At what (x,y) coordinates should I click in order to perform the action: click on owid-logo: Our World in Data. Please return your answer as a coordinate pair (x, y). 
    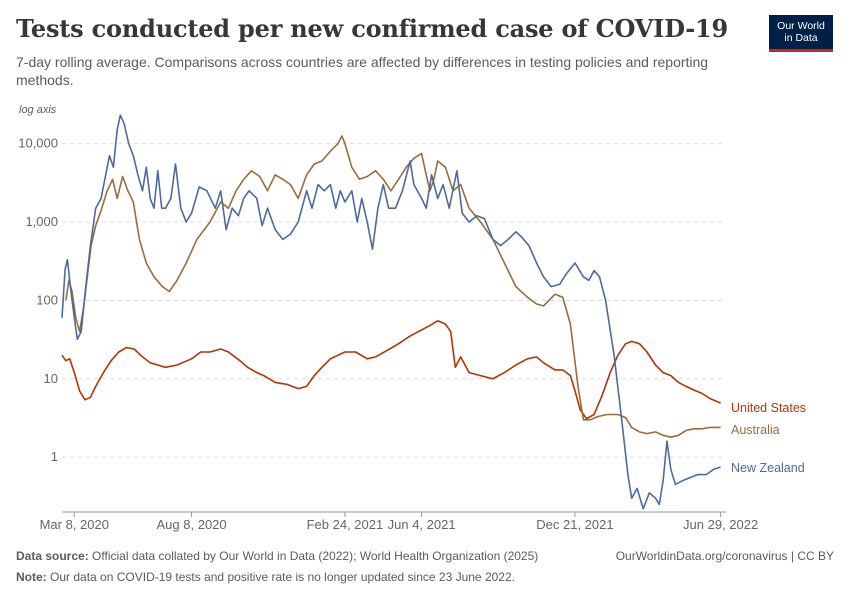
    Looking at the image, I should click on (801, 33).